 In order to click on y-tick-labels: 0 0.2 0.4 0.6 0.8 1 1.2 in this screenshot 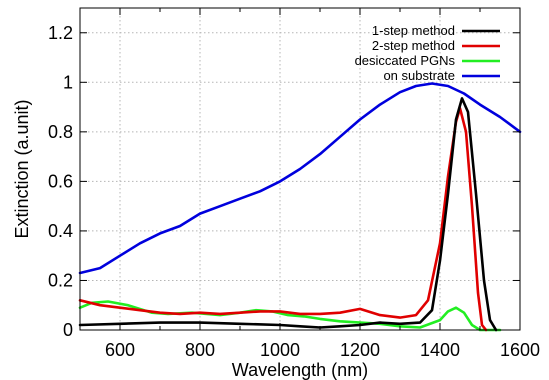, I will do `click(60, 181)`.